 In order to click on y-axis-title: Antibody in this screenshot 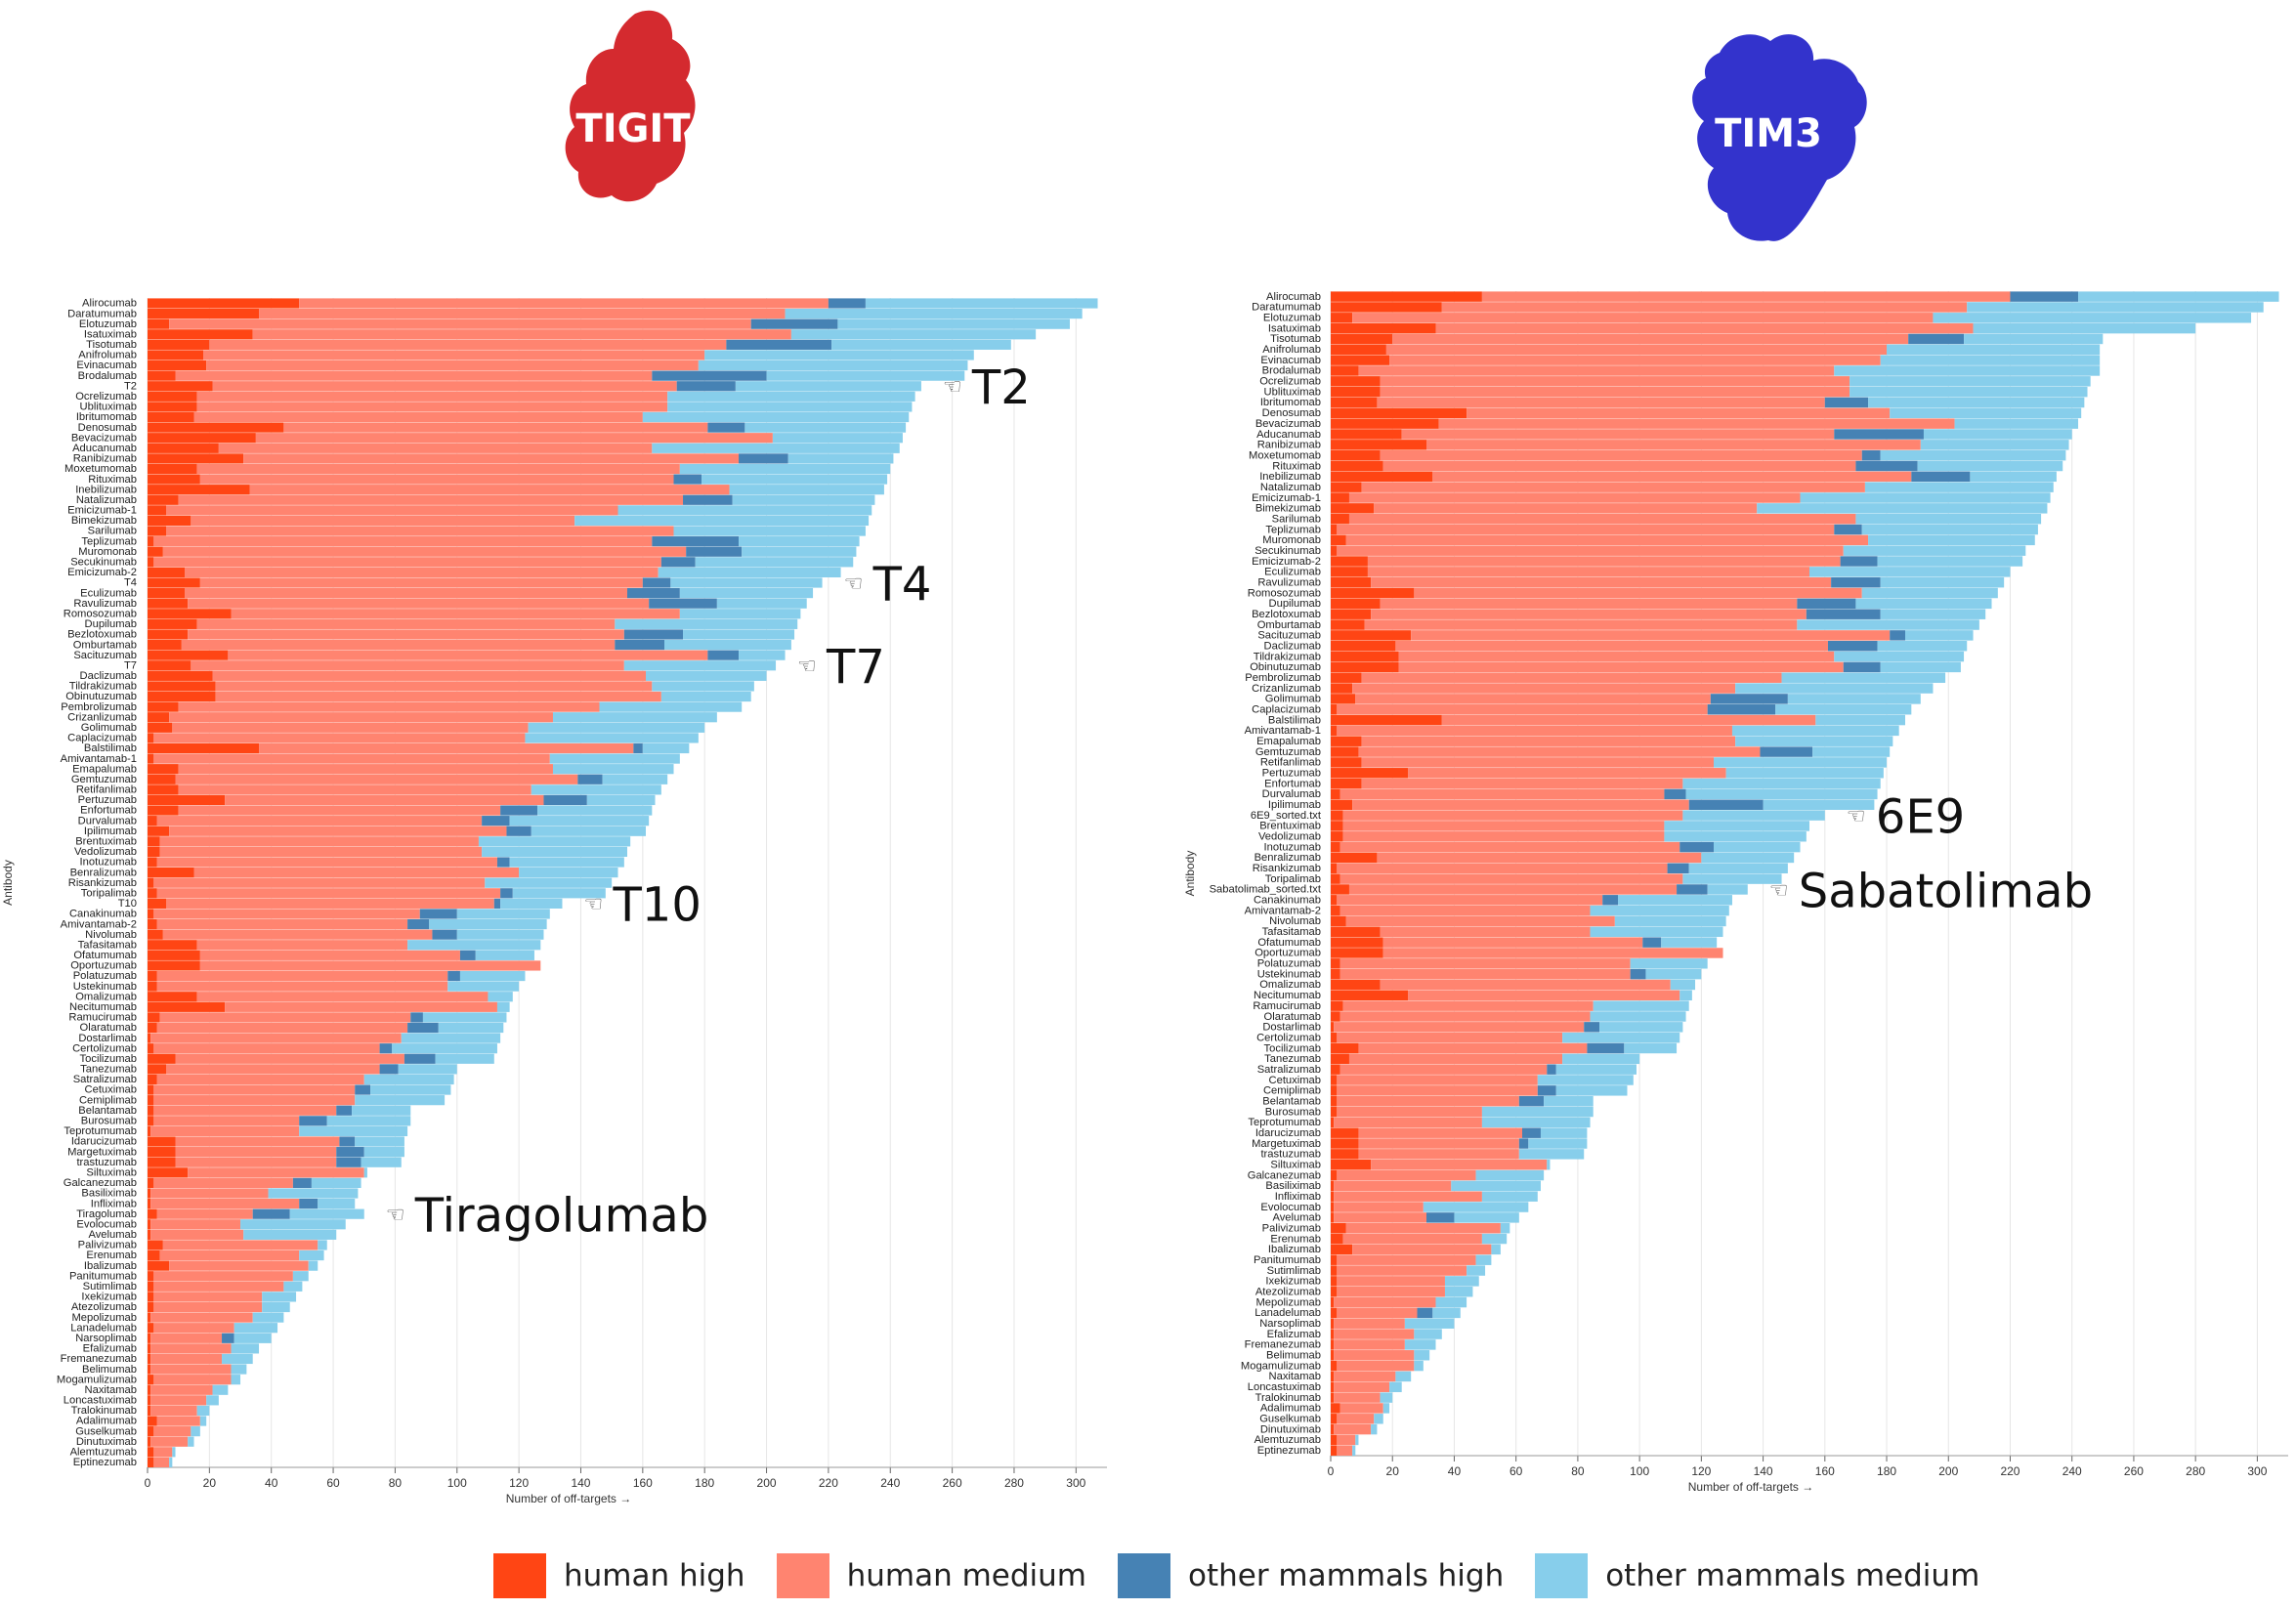, I will do `click(1190, 874)`.